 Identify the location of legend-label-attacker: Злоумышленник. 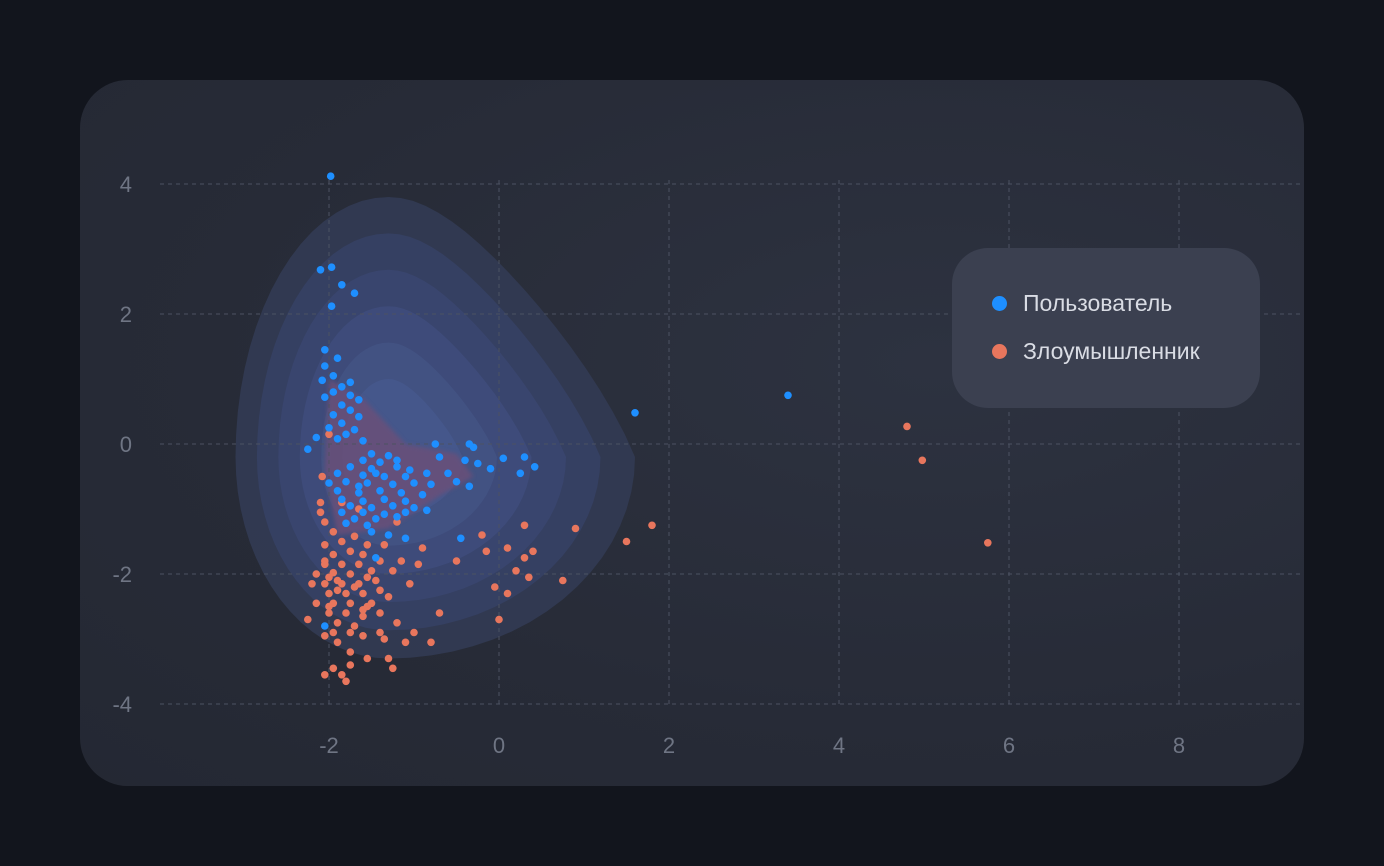
(1111, 350).